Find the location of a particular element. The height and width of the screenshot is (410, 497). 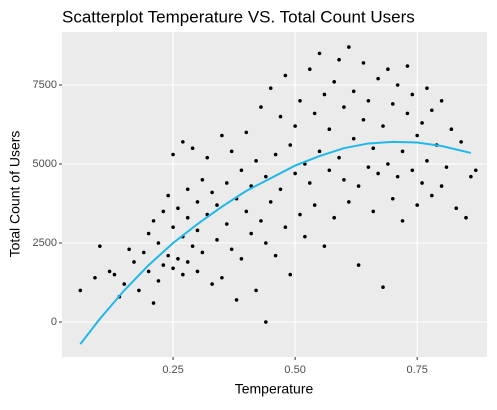

y-tick-label: 2500 is located at coordinates (45, 243).